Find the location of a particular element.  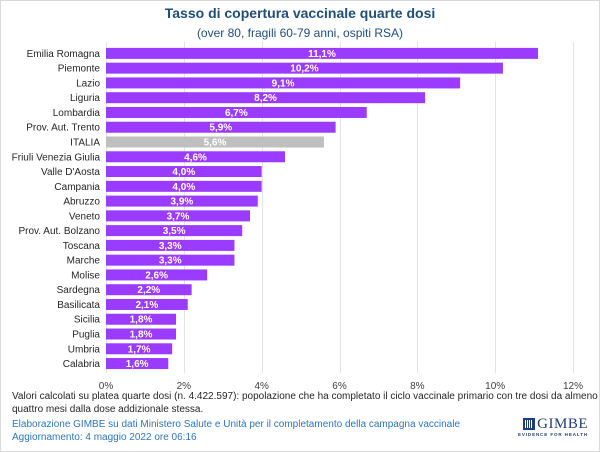

logo-tagline: EVIDENCE FOR HEALTH is located at coordinates (552, 434).